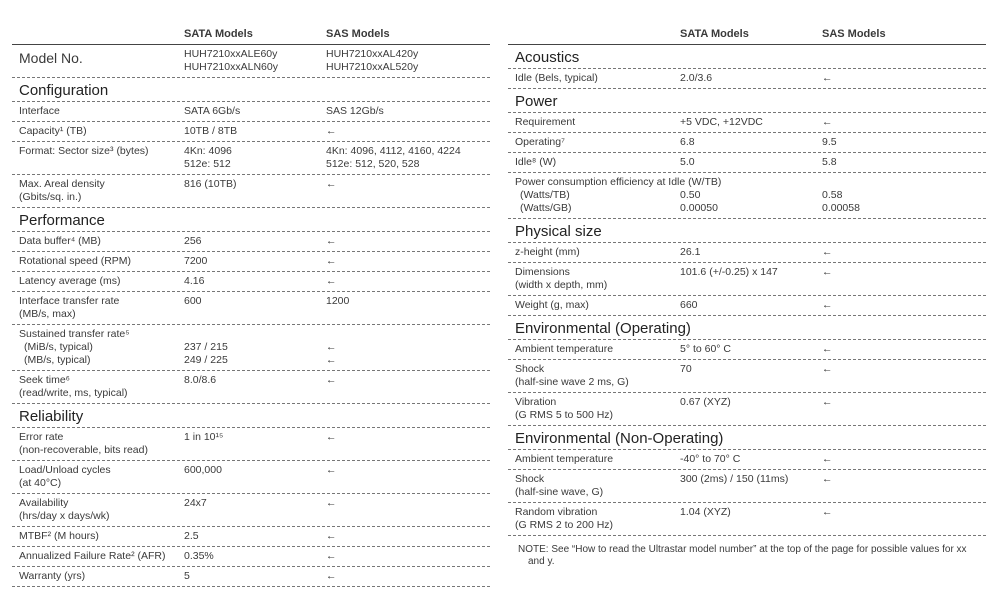  Describe the element at coordinates (594, 78) in the screenshot. I see `spec-label-cell: Idle (Bels, typical)` at that location.